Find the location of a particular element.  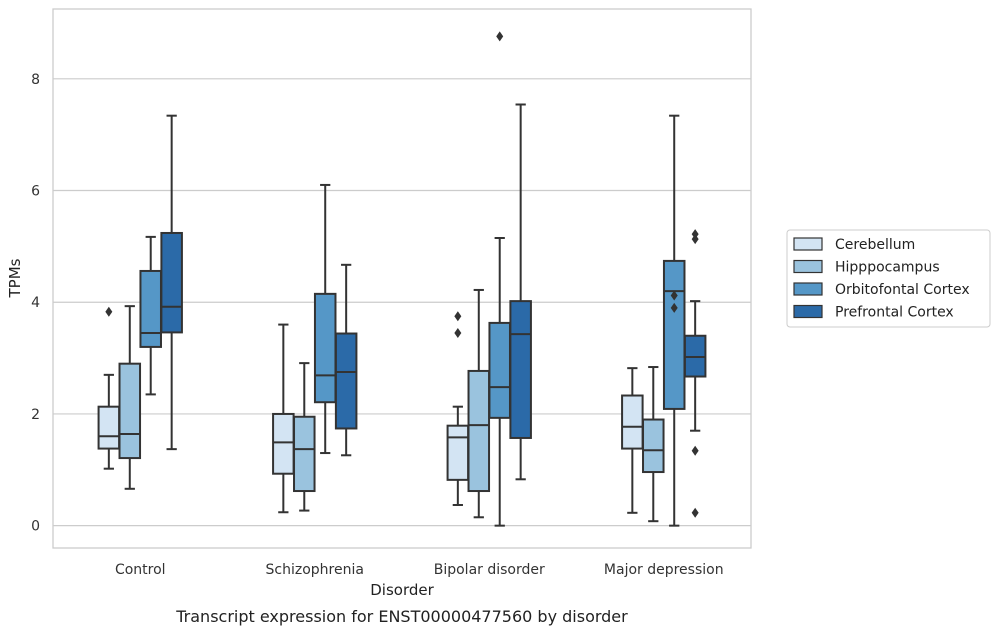

y-tick-label: 6 is located at coordinates (35, 192).